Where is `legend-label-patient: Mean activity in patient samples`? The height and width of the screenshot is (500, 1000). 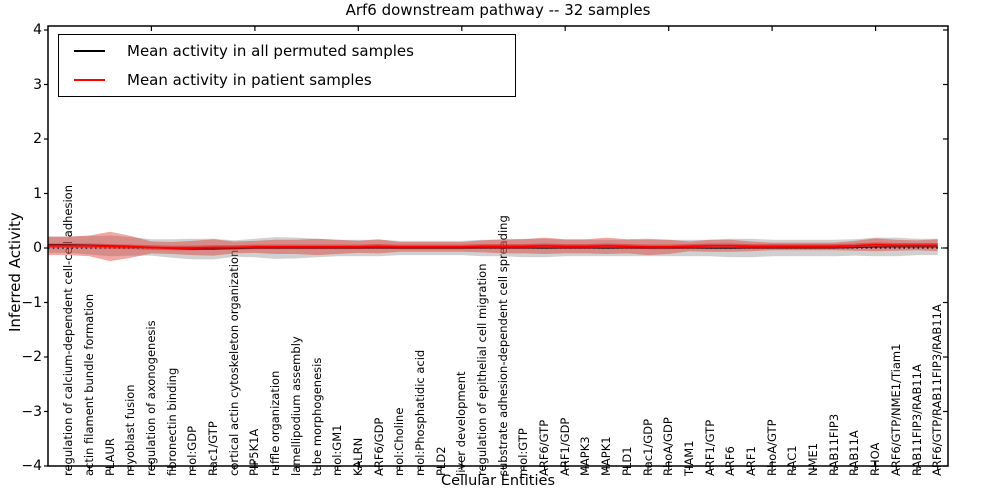 legend-label-patient: Mean activity in patient samples is located at coordinates (249, 80).